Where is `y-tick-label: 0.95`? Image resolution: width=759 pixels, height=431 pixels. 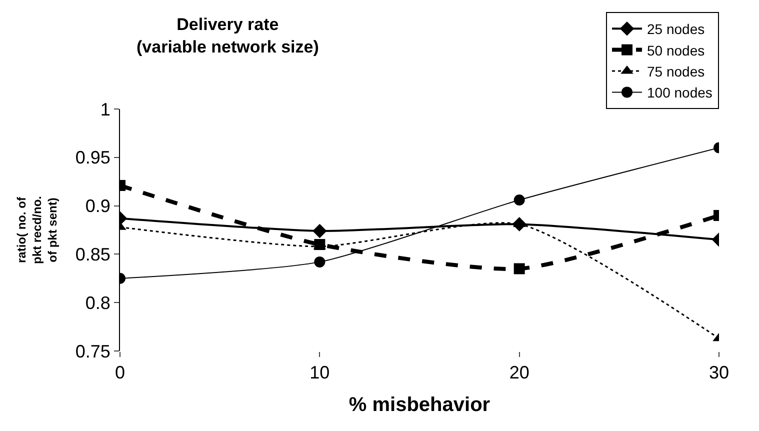 y-tick-label: 0.95 is located at coordinates (92, 158).